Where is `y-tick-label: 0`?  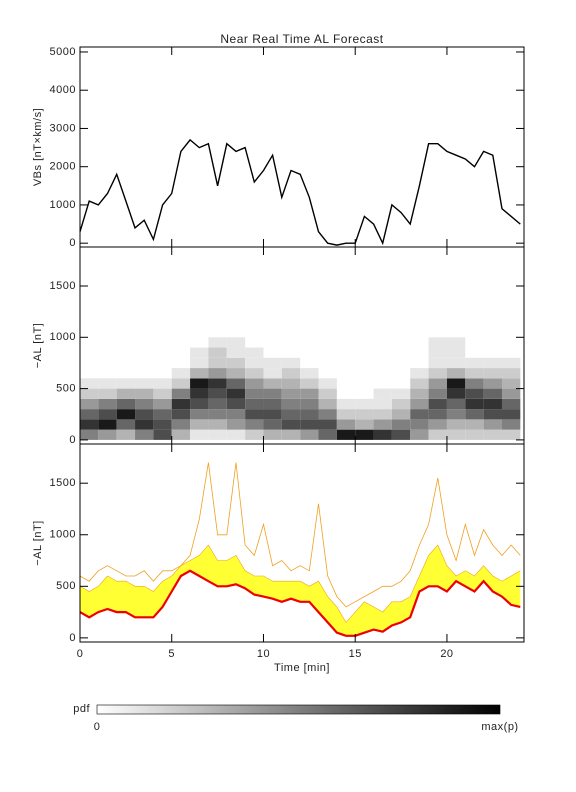
y-tick-label: 0 is located at coordinates (72, 243).